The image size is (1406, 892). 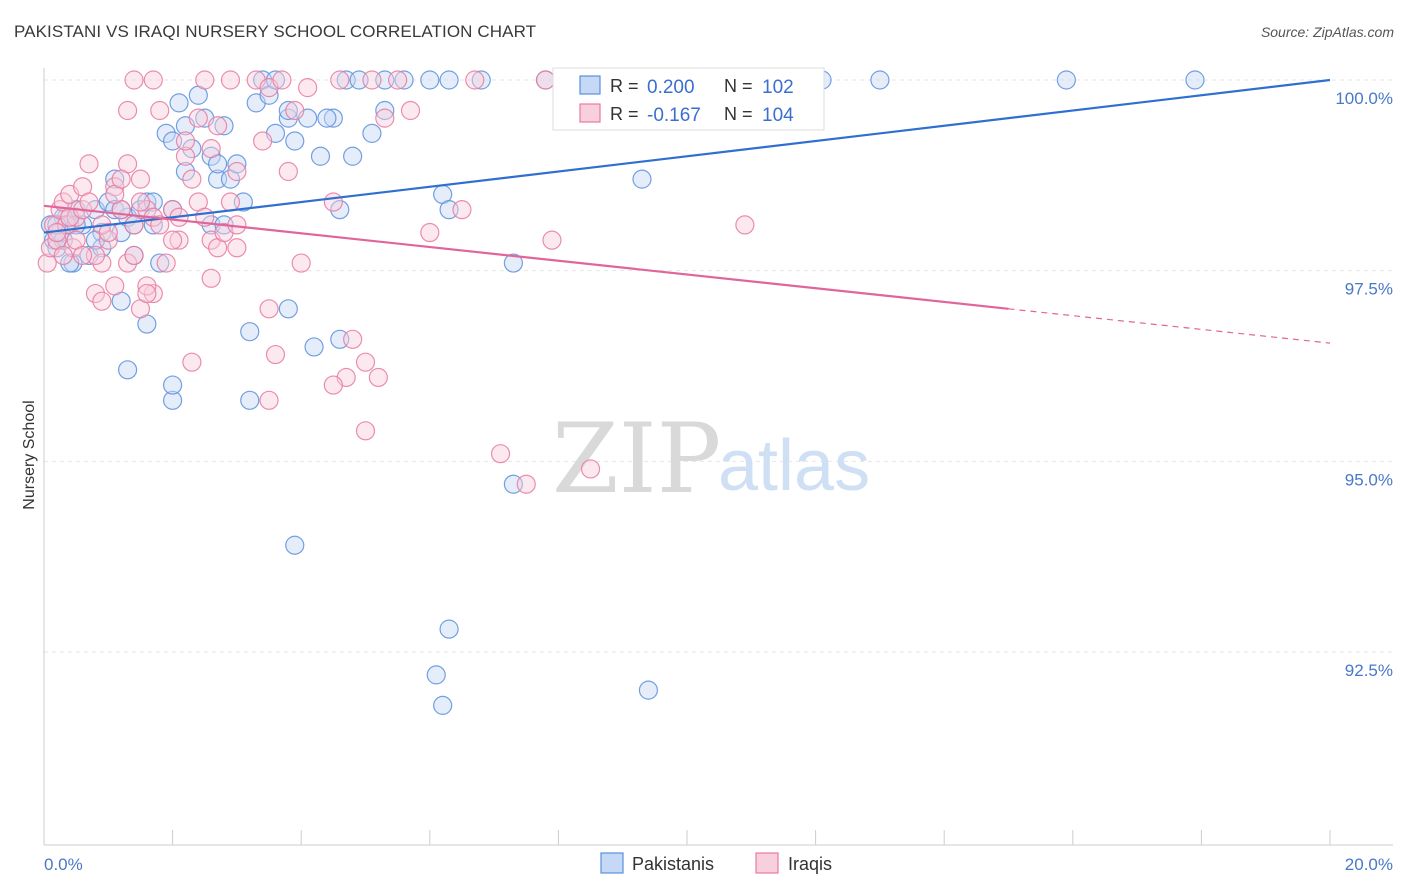 I want to click on trend-line-iraqis, so click(x=526, y=257).